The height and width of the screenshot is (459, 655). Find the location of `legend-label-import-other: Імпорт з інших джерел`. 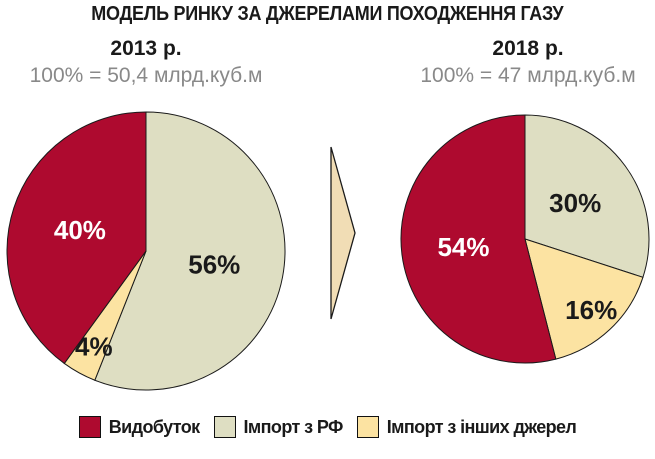

legend-label-import-other: Імпорт з інших джерел is located at coordinates (481, 426).